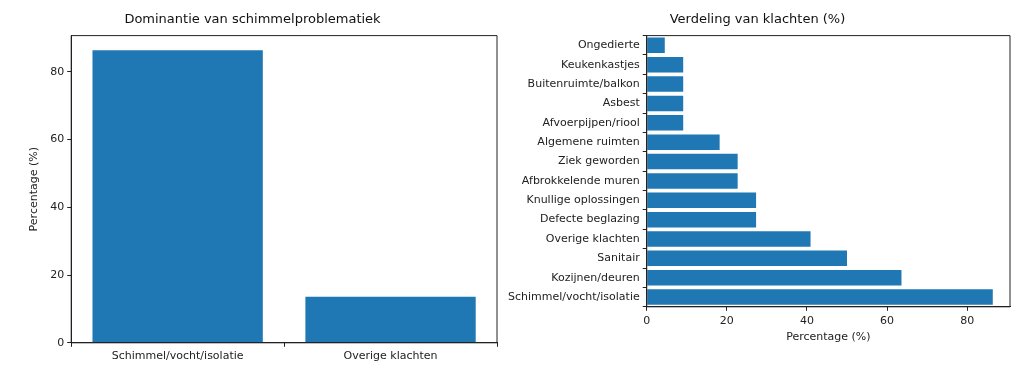 The image size is (1024, 374). I want to click on y-tick-label: Schimmel/vocht/isolatie, so click(574, 296).